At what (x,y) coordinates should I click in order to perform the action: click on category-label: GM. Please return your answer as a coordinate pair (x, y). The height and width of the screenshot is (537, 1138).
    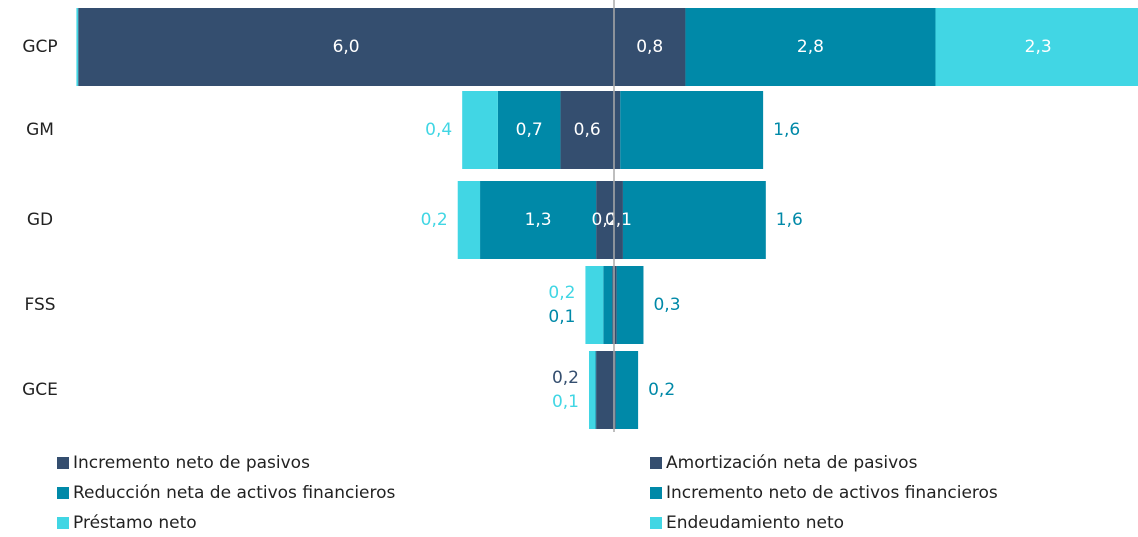
    Looking at the image, I should click on (40, 130).